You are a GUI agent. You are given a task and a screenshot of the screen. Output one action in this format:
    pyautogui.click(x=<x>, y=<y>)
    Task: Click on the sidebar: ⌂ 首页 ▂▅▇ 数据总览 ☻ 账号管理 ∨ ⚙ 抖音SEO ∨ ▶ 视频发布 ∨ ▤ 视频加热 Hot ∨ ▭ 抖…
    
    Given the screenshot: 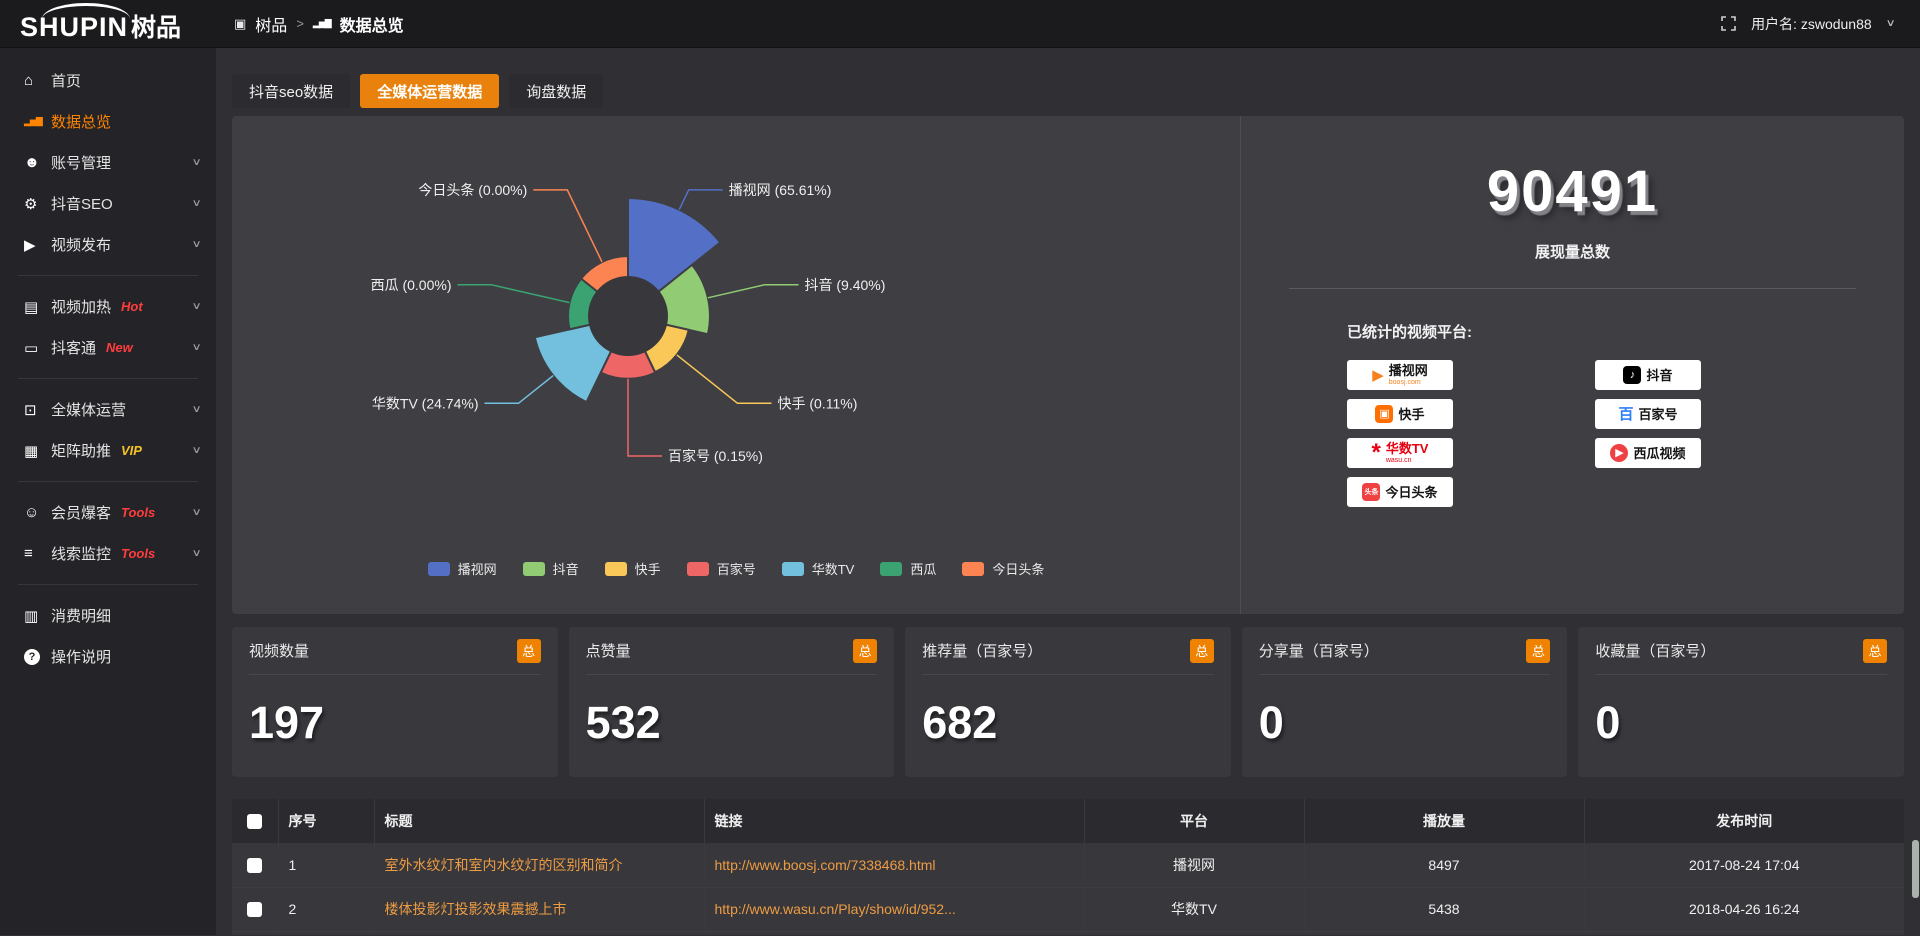 What is the action you would take?
    pyautogui.click(x=108, y=491)
    